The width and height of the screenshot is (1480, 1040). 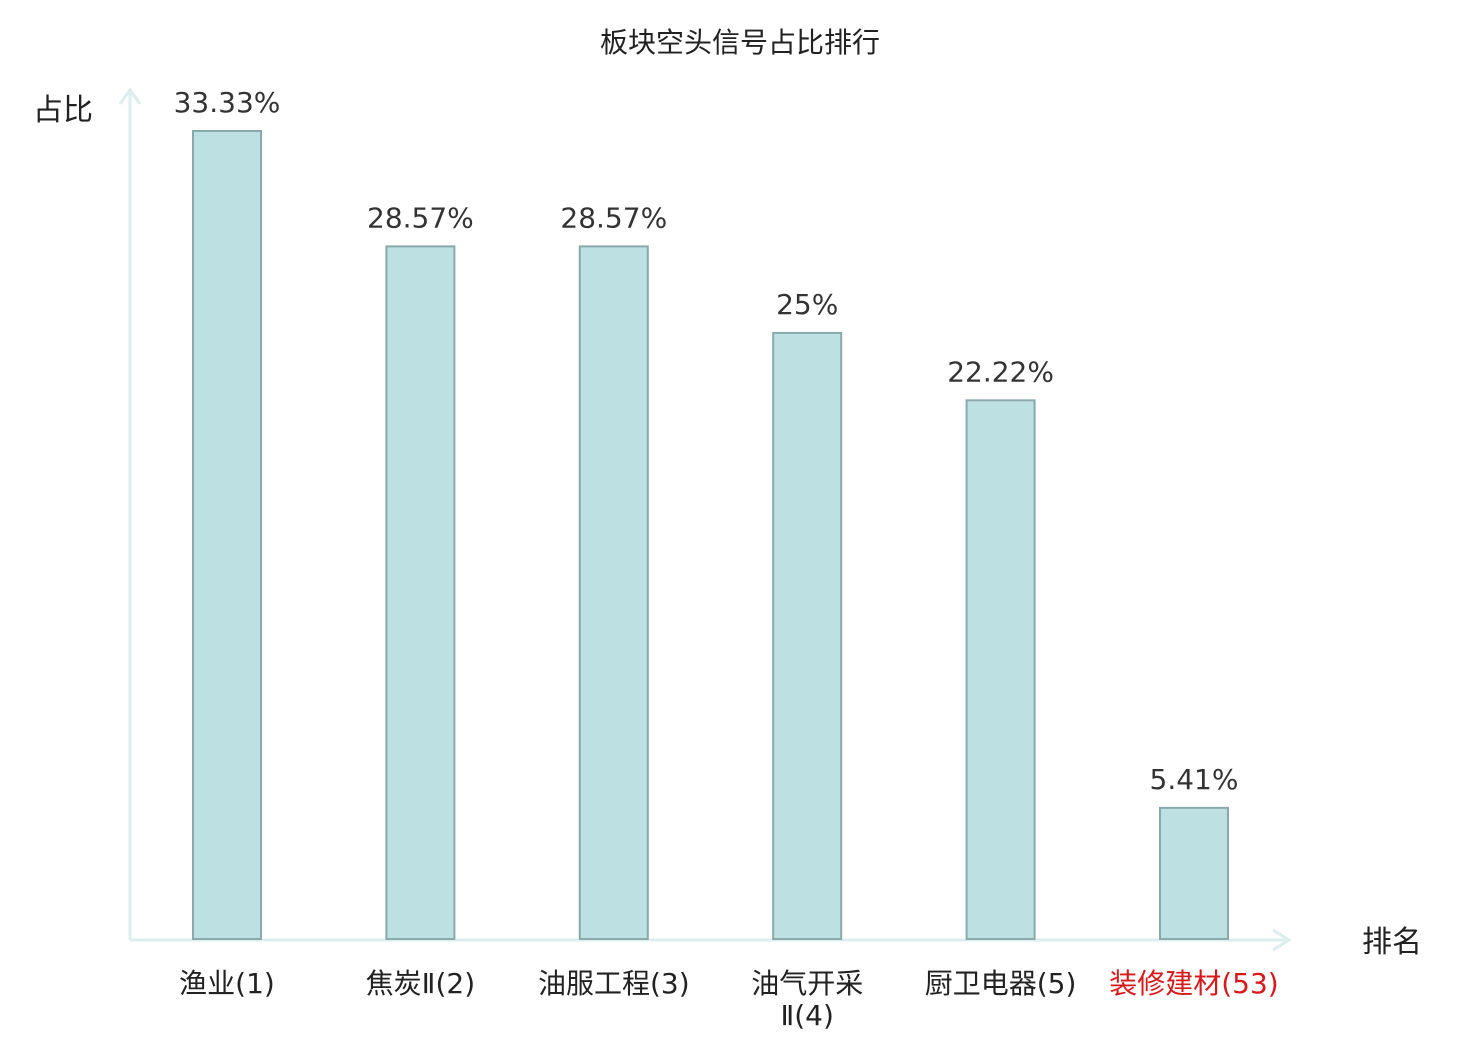 What do you see at coordinates (1282, 940) in the screenshot?
I see `x-axis-arrow` at bounding box center [1282, 940].